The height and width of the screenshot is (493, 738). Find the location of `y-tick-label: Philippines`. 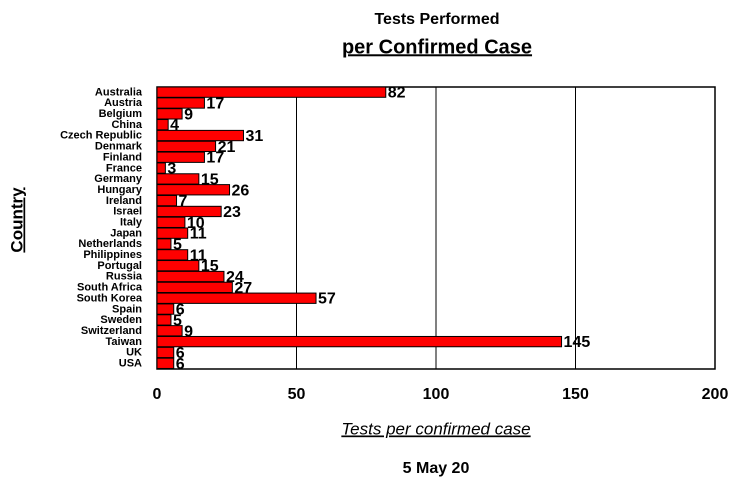

y-tick-label: Philippines is located at coordinates (112, 255).